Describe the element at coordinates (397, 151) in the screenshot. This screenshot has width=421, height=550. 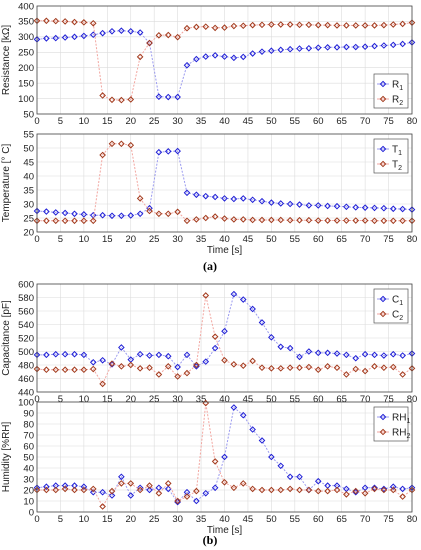
I see `legend-label: T1` at that location.